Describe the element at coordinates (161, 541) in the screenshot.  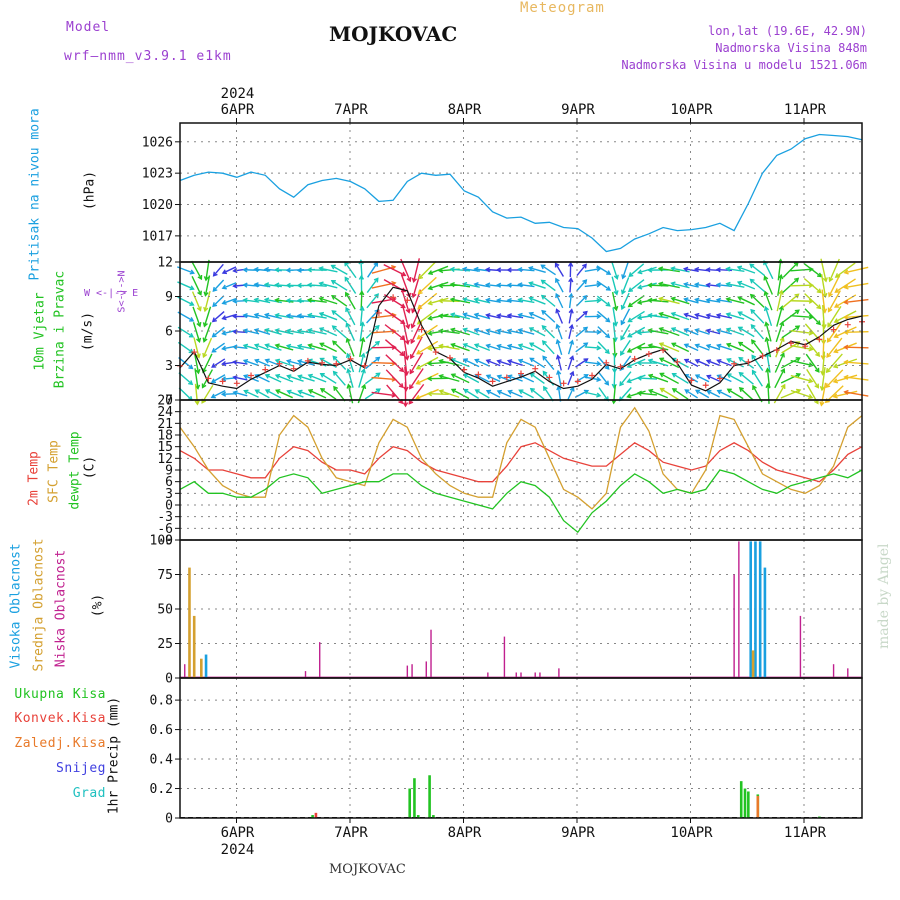
I see `cloud-tick-label: 100` at that location.